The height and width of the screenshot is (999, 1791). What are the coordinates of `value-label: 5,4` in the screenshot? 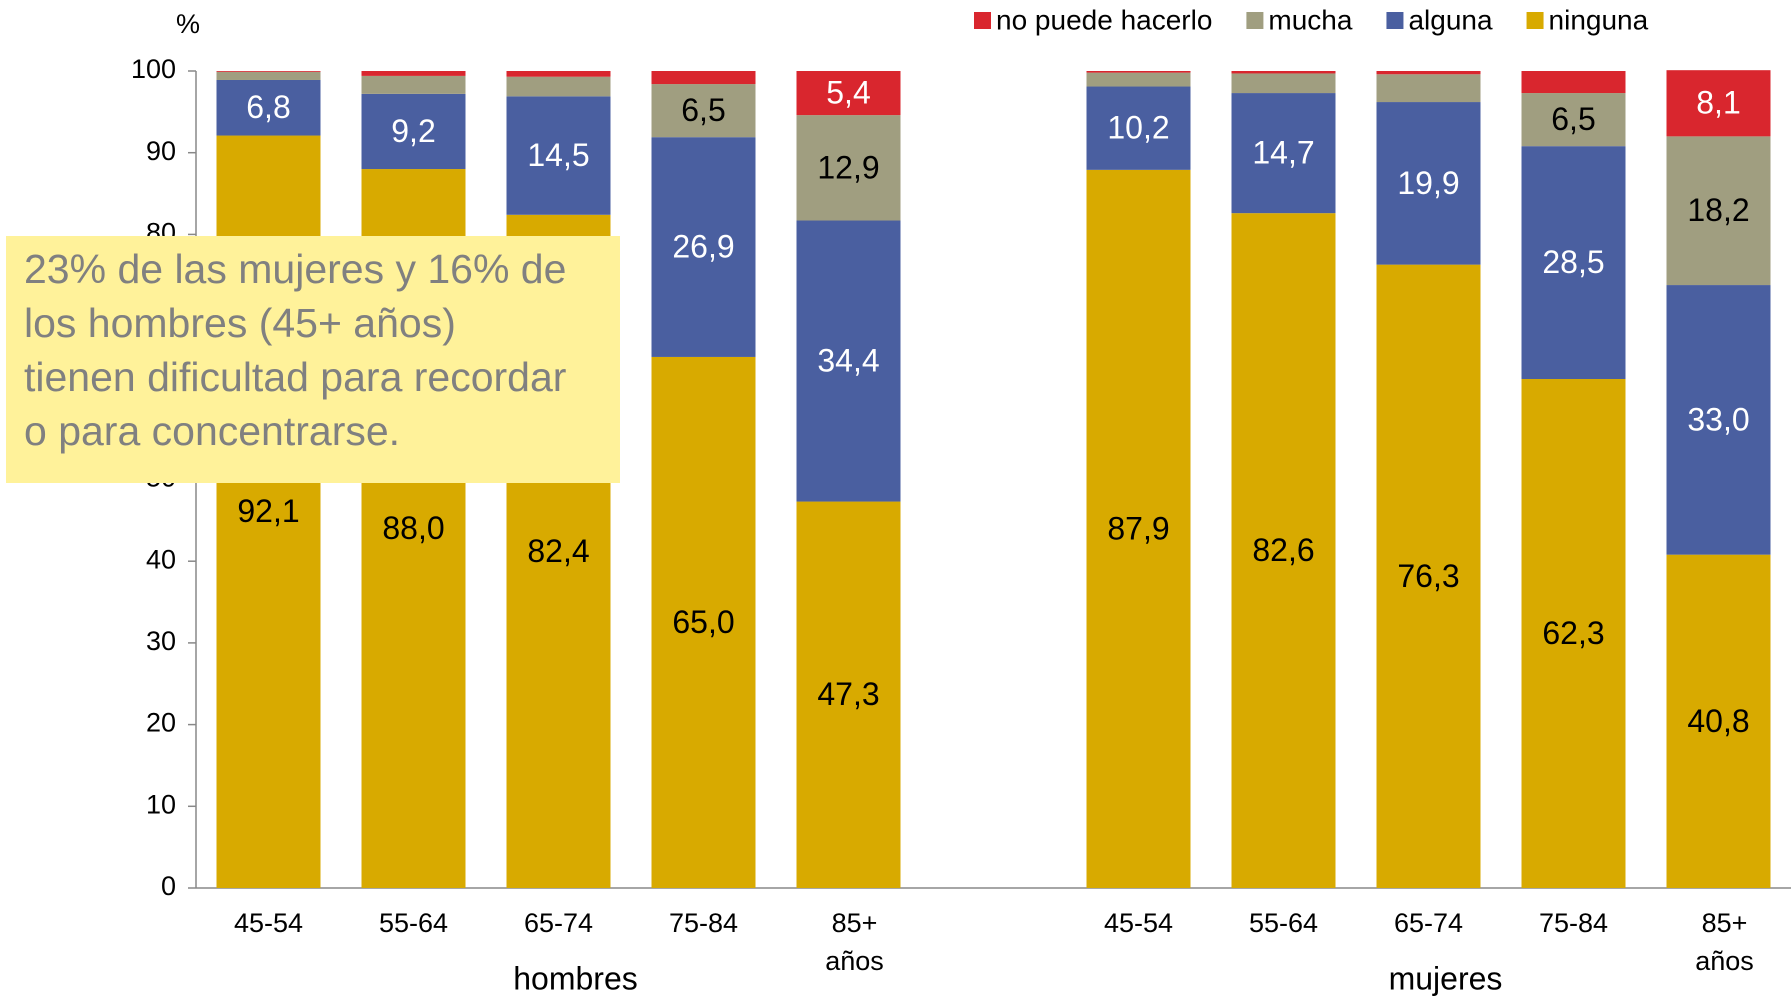 It's located at (848, 93).